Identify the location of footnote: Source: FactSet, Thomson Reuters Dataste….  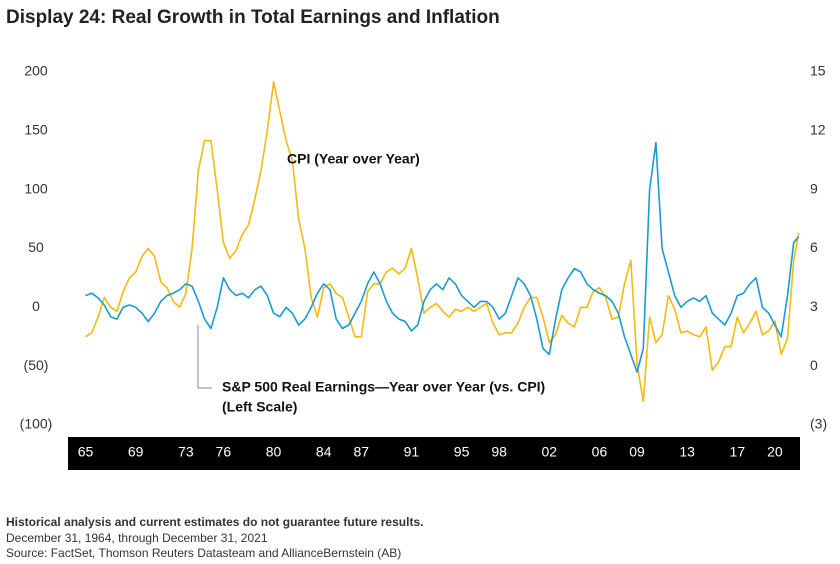
(203, 553).